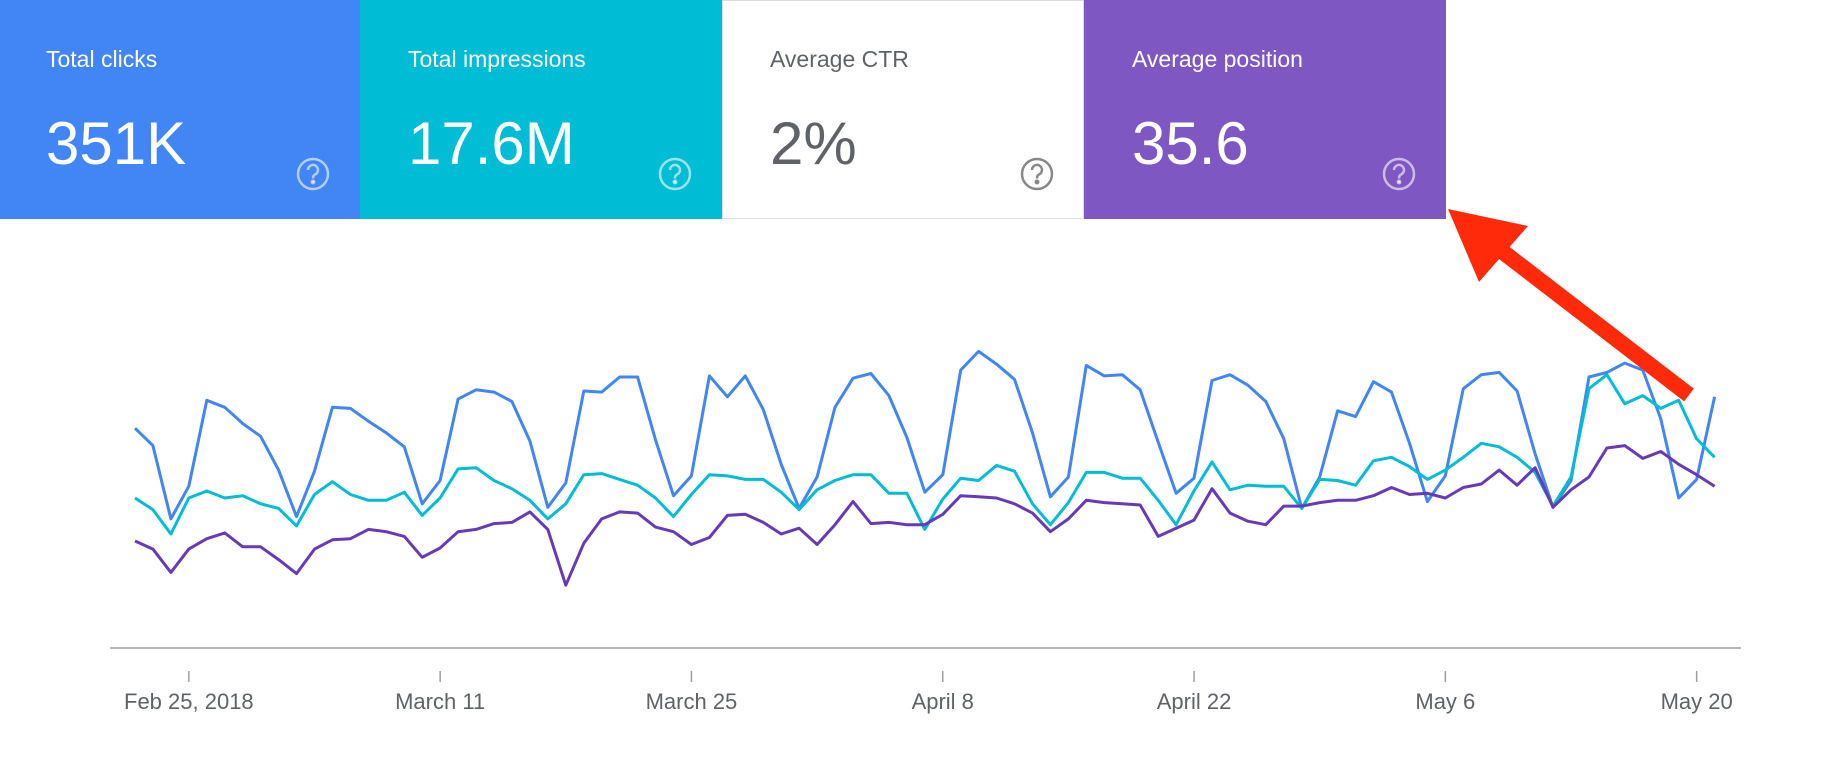  I want to click on card-label: Average CTR, so click(839, 59).